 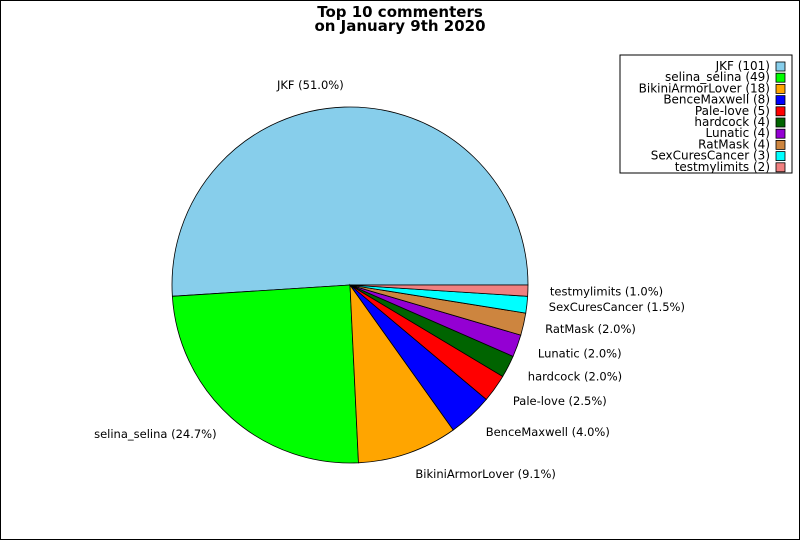 What do you see at coordinates (575, 377) in the screenshot?
I see `slice-label-hardcock: hardcock (2.0%)` at bounding box center [575, 377].